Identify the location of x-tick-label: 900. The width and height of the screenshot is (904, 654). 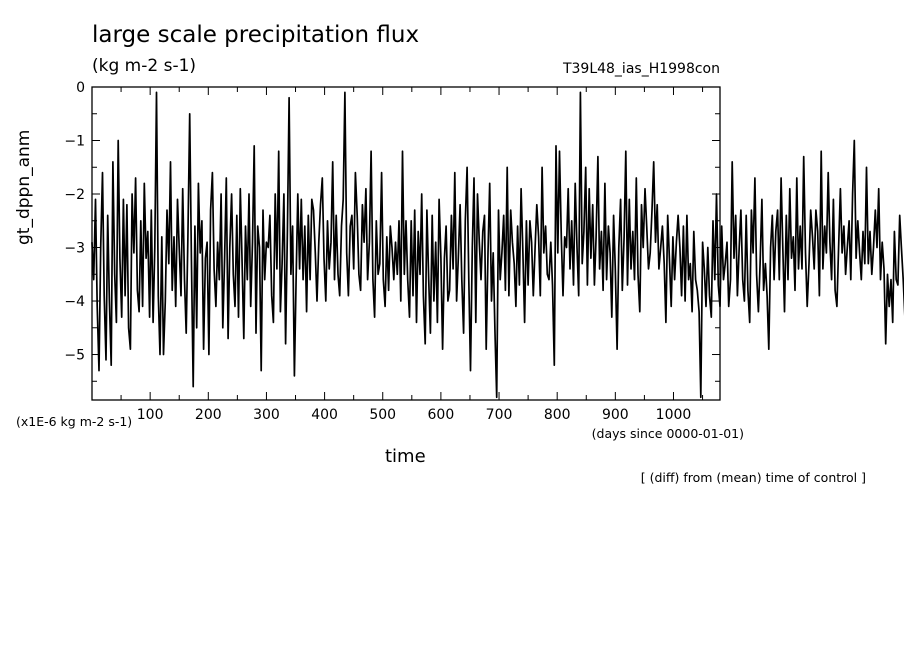
(615, 415).